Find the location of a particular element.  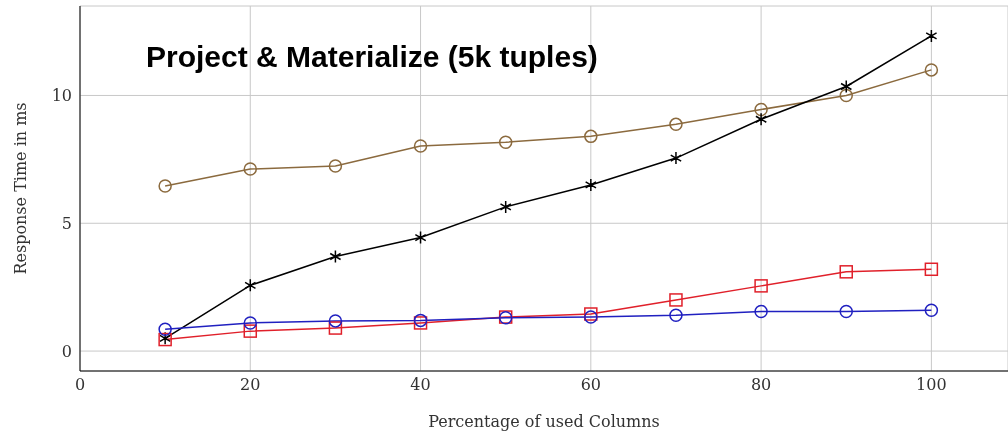

x-axis-title: Percentage of used Columns is located at coordinates (544, 421).